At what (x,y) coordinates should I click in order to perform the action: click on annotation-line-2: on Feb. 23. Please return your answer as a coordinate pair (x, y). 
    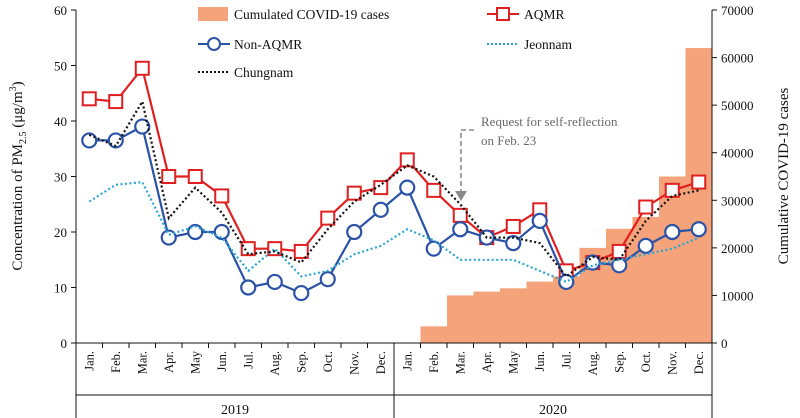
    Looking at the image, I should click on (508, 140).